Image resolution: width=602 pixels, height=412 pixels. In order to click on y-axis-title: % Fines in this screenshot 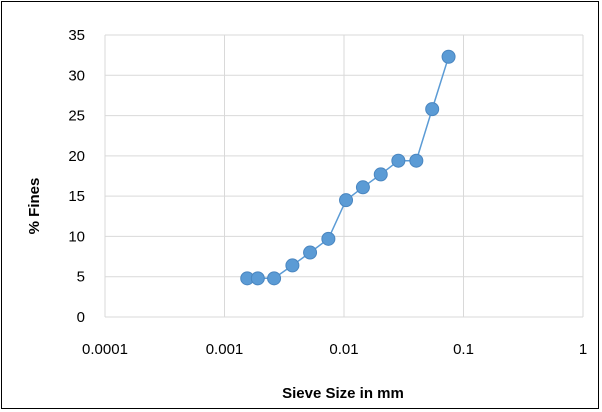, I will do `click(34, 206)`.